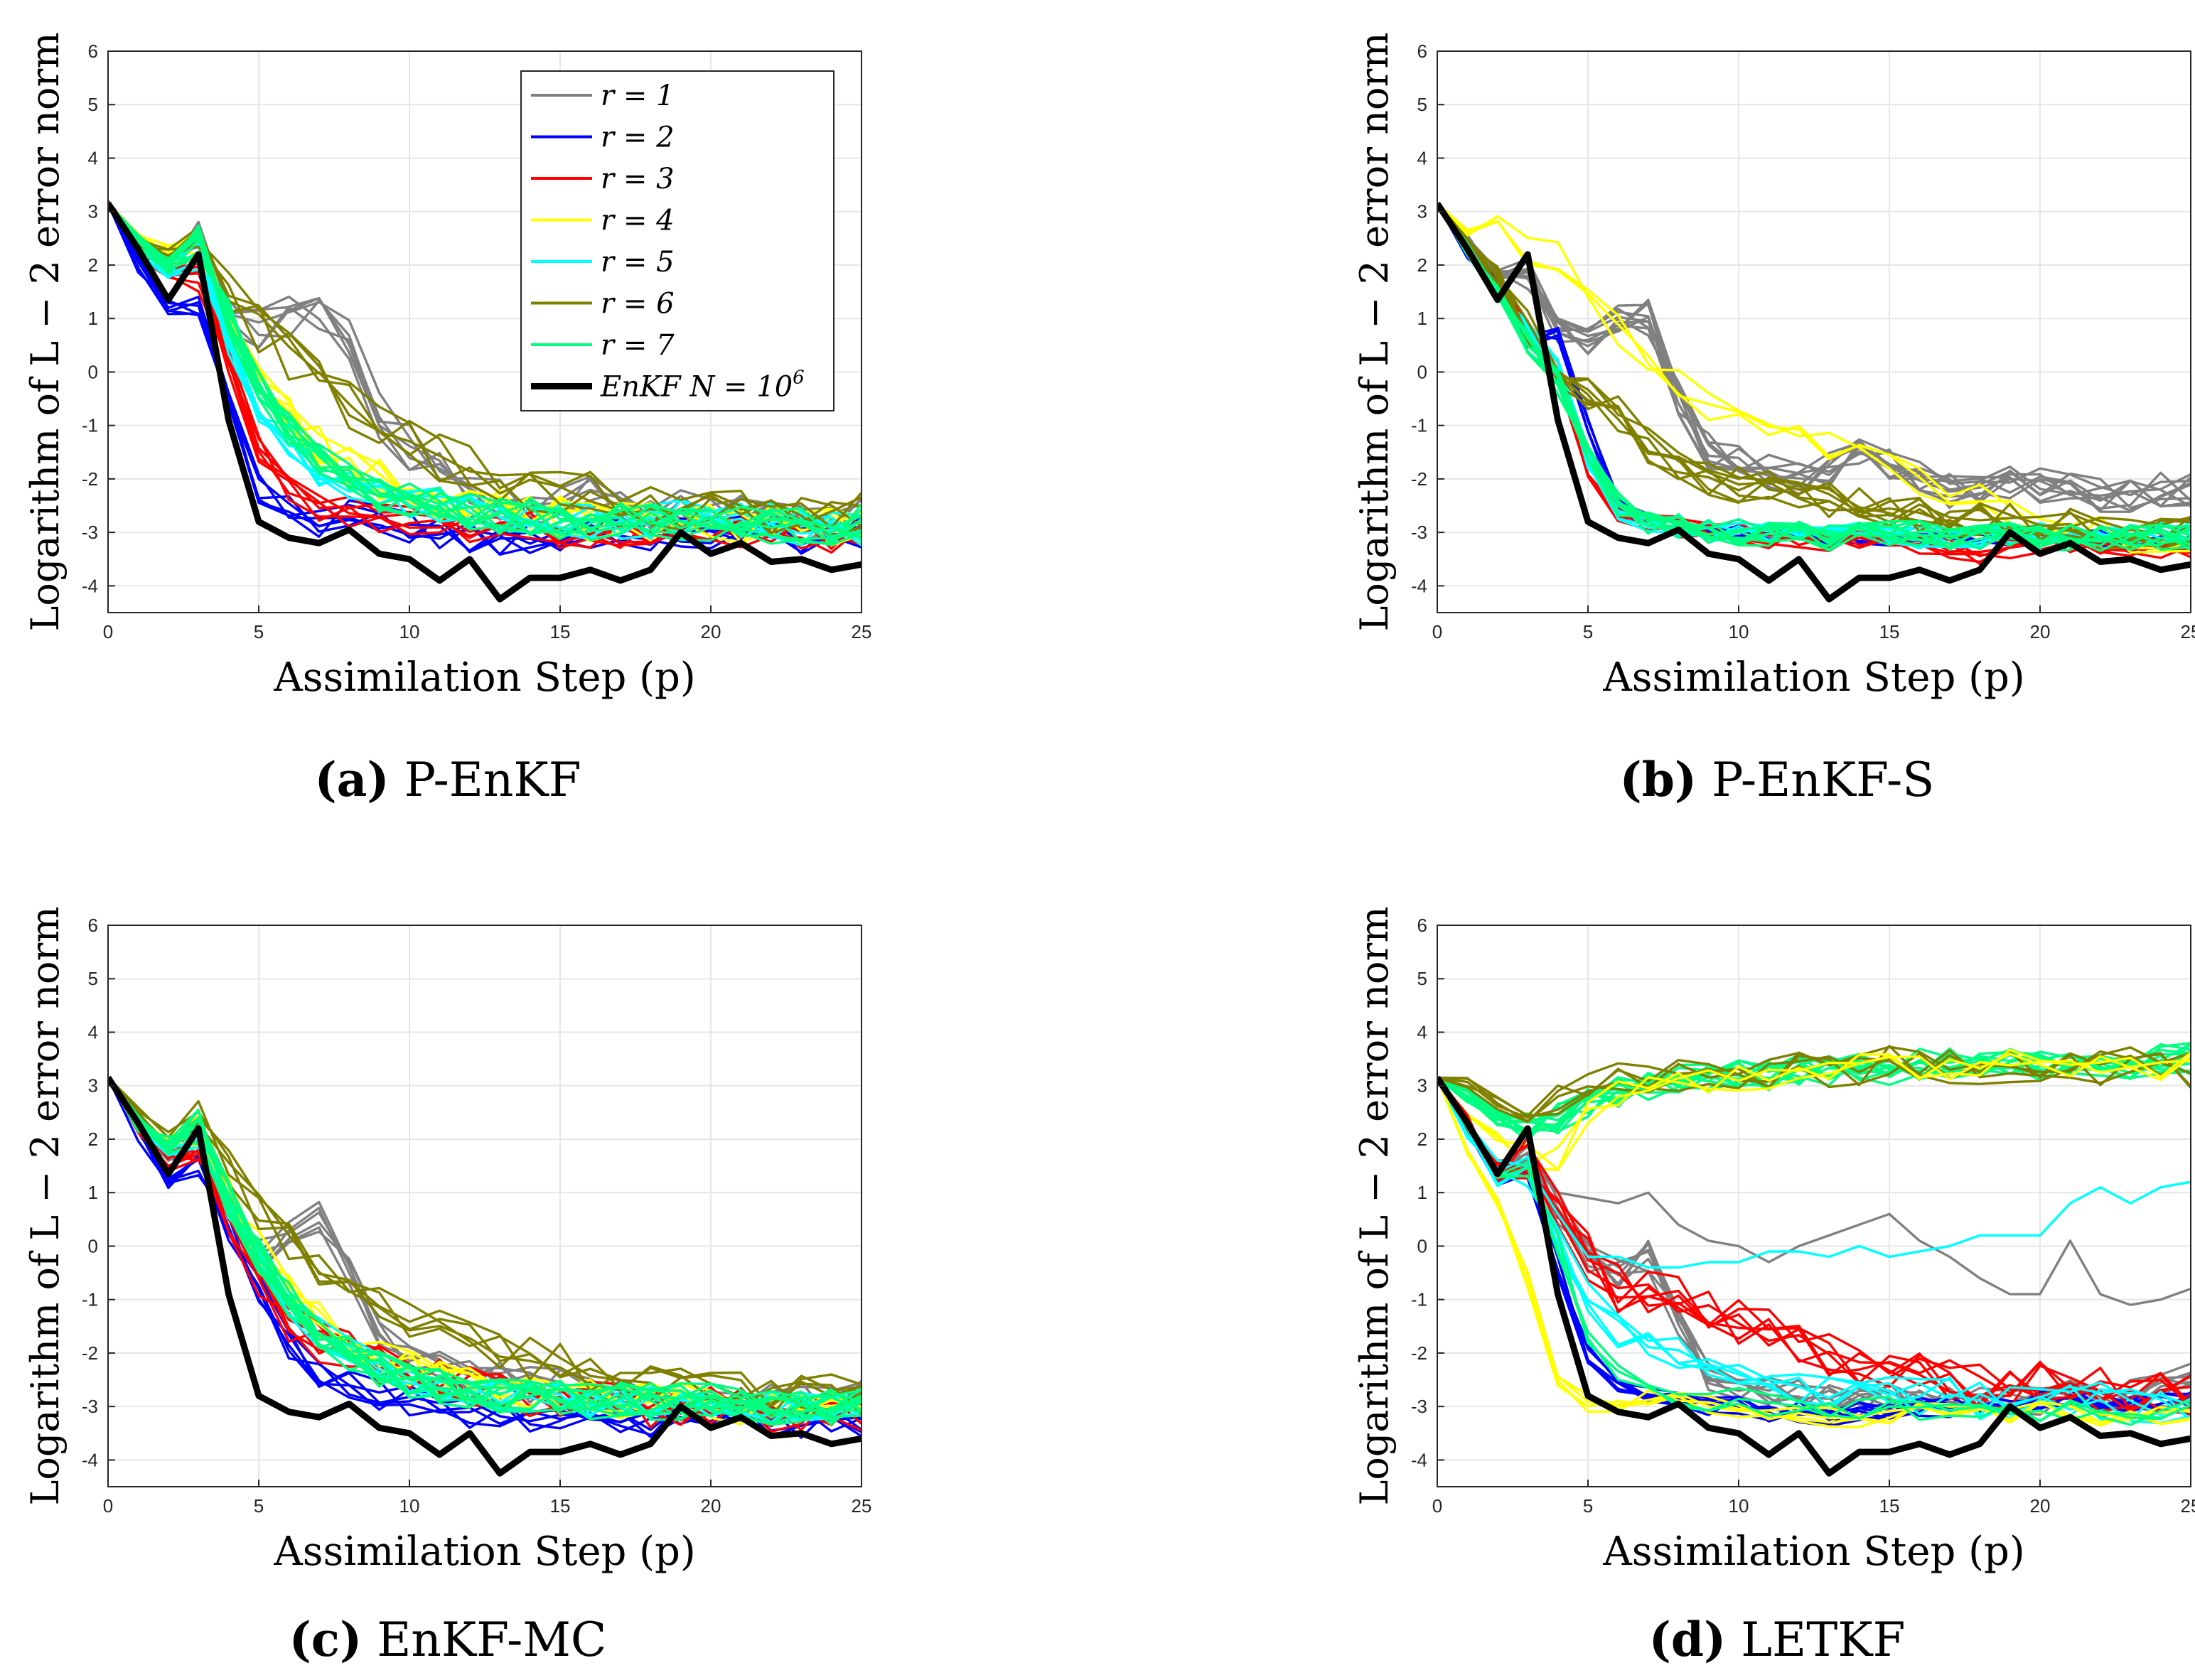 Image resolution: width=2195 pixels, height=1680 pixels. Describe the element at coordinates (1815, 780) in the screenshot. I see `caption-name: P-EnKF-S` at that location.